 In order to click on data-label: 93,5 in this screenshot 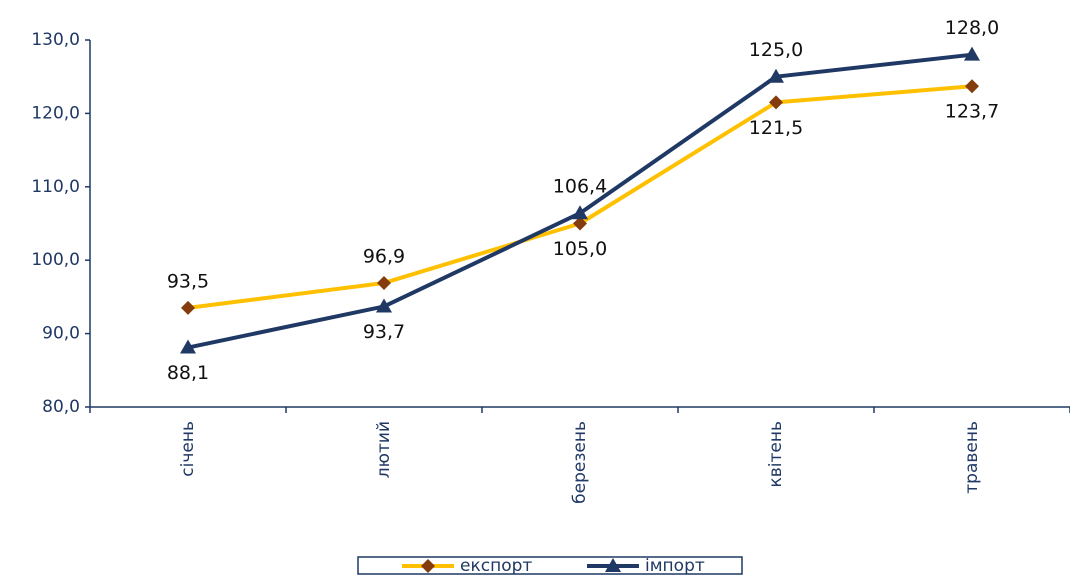, I will do `click(188, 281)`.